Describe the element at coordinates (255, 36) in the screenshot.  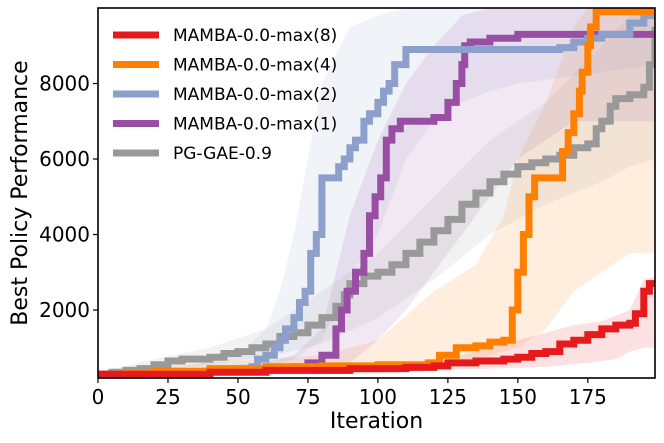
I see `legend-label-0: MAMBA-0.0-max(8)` at that location.